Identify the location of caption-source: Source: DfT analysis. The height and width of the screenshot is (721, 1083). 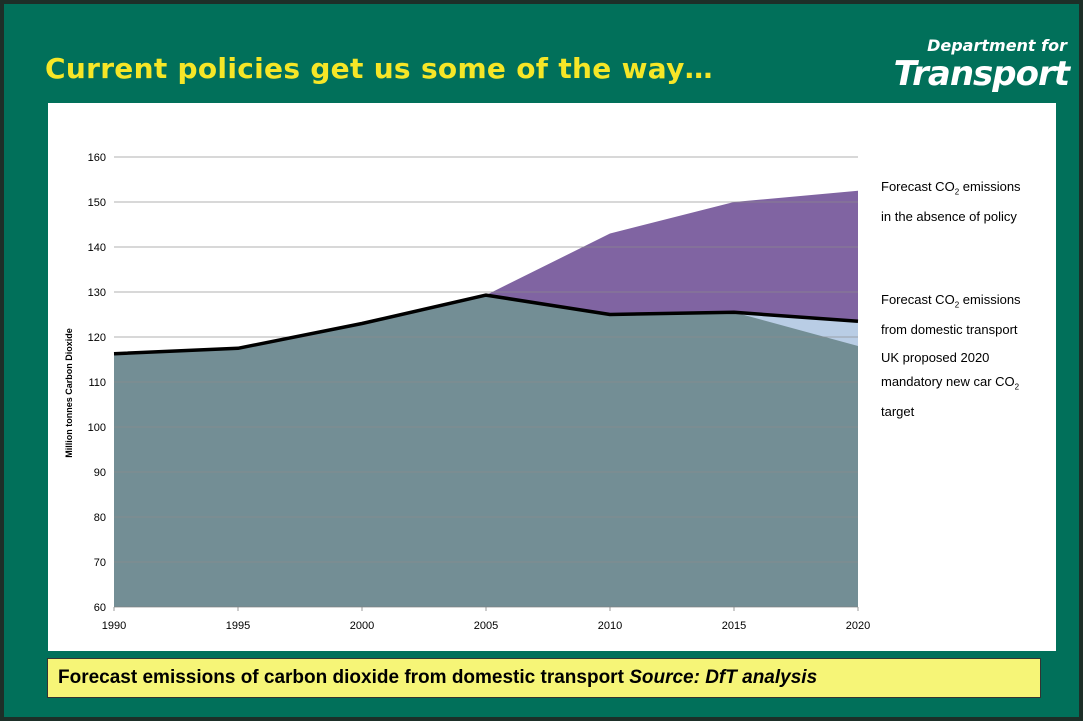
(723, 677).